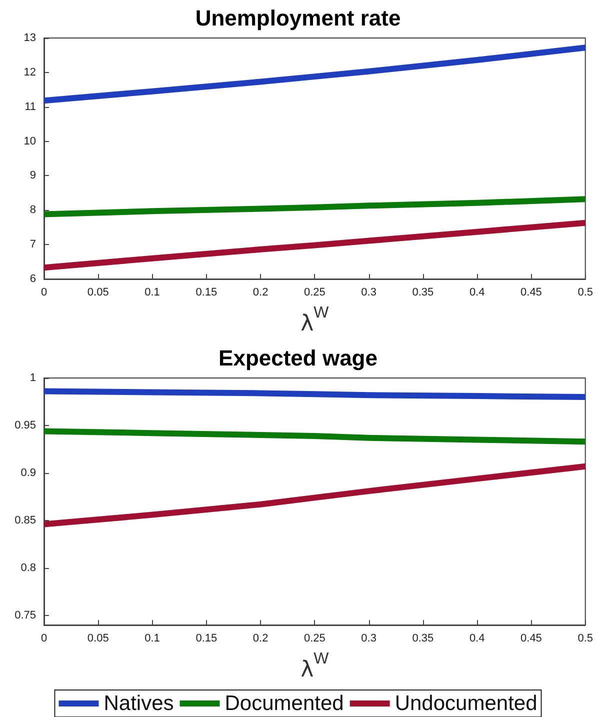  What do you see at coordinates (30, 141) in the screenshot?
I see `y-tick-label: 10` at bounding box center [30, 141].